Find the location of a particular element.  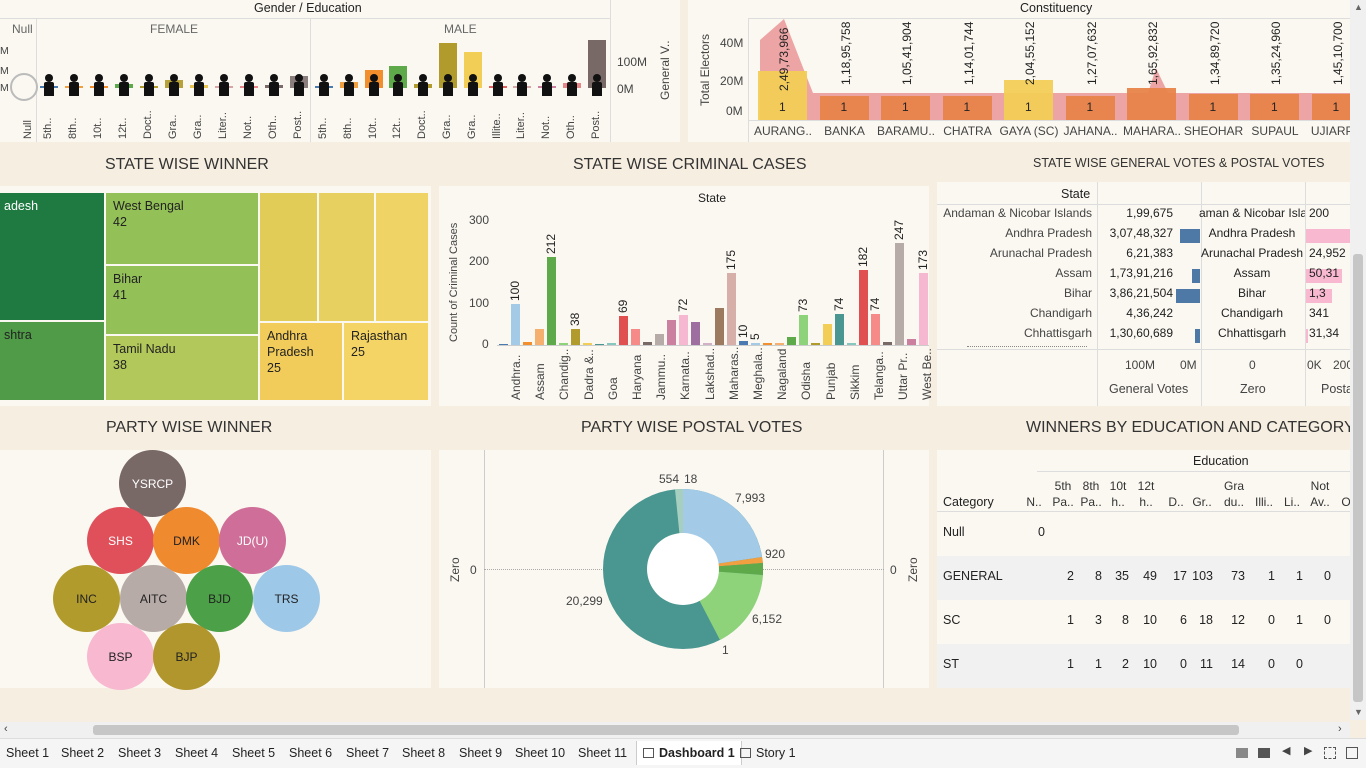

treemap-cell-tamil-nadu: Tamil Nadu 38 is located at coordinates (182, 368).